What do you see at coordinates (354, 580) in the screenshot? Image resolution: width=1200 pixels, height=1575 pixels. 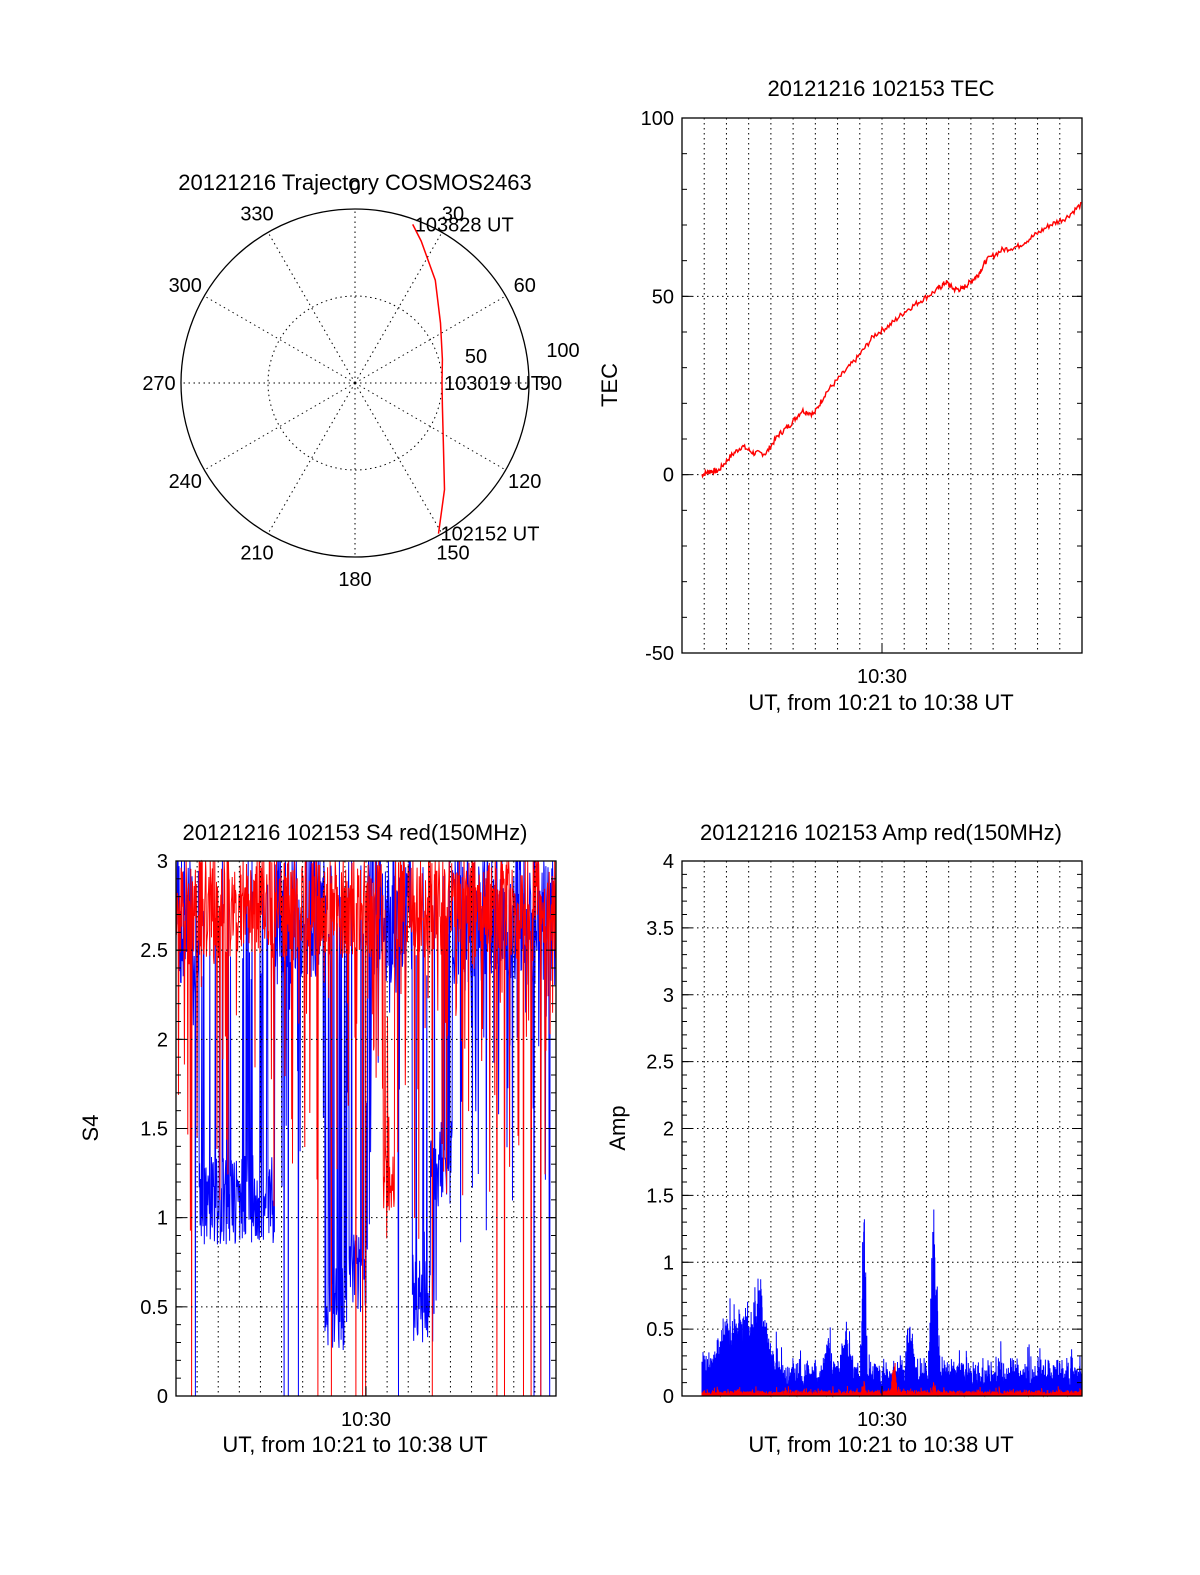 I see `angle-tick-label: 180` at bounding box center [354, 580].